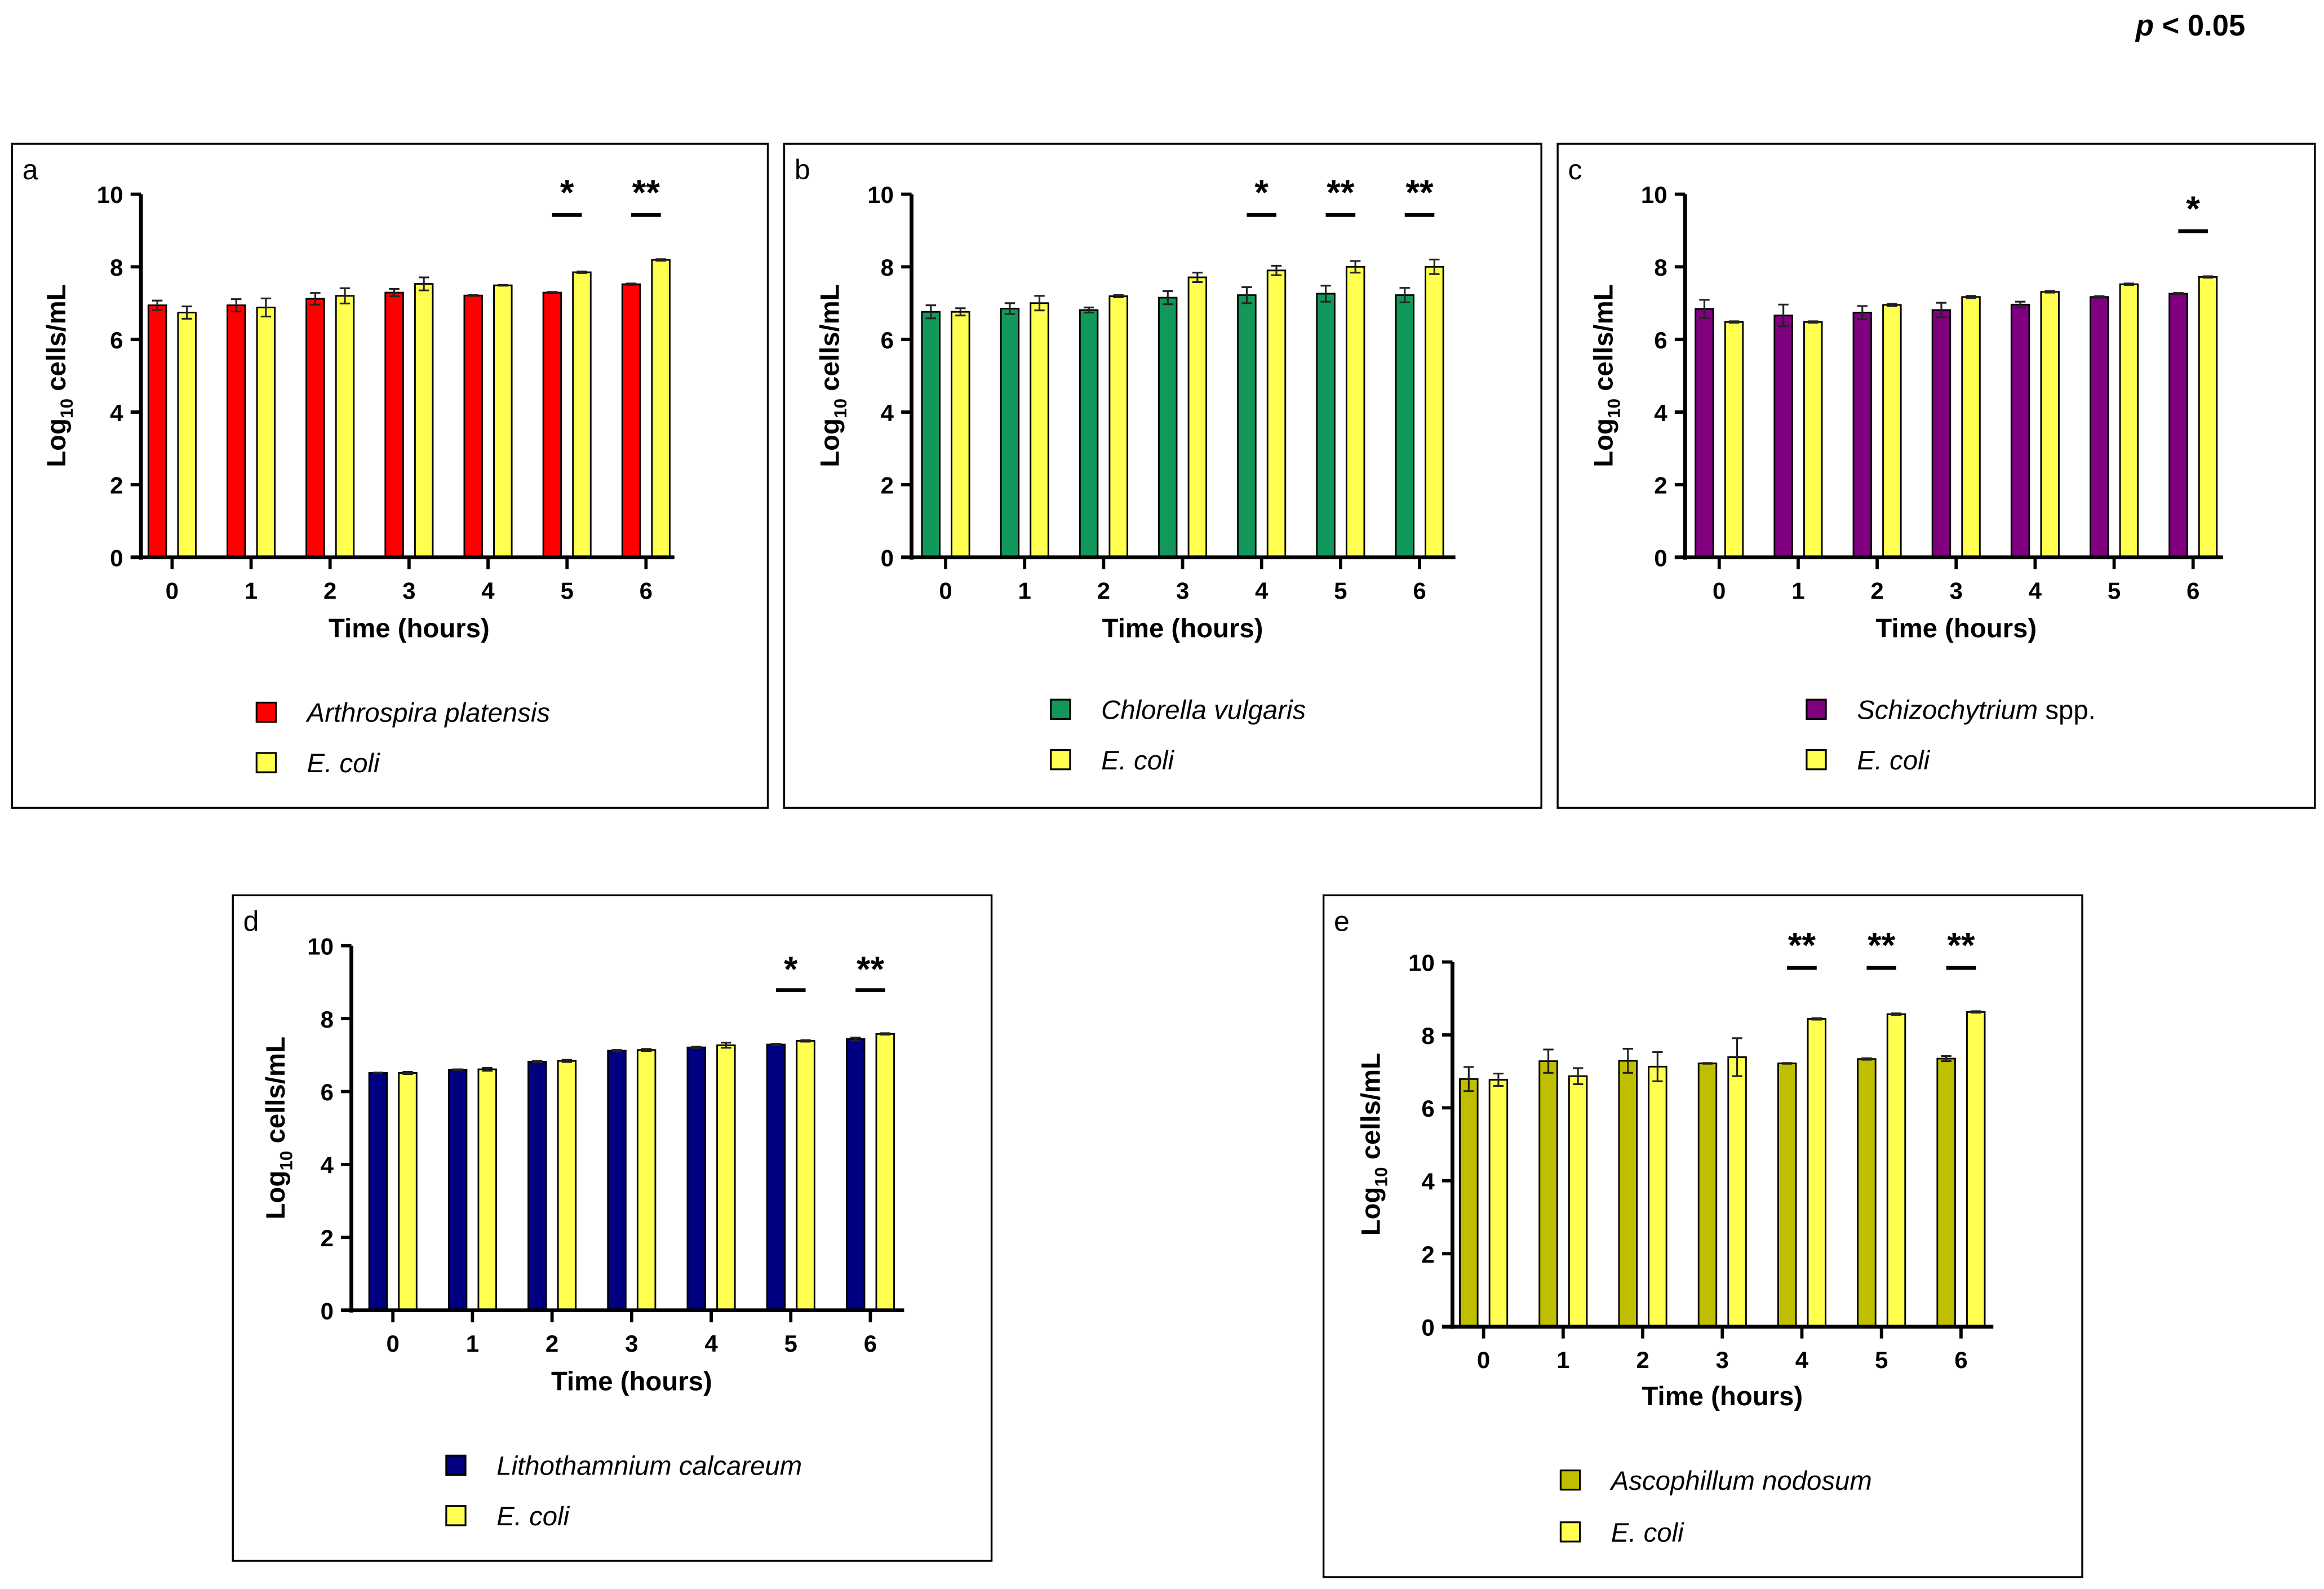 The width and height of the screenshot is (2324, 1589). I want to click on bar-c-s1-t2, so click(1892, 431).